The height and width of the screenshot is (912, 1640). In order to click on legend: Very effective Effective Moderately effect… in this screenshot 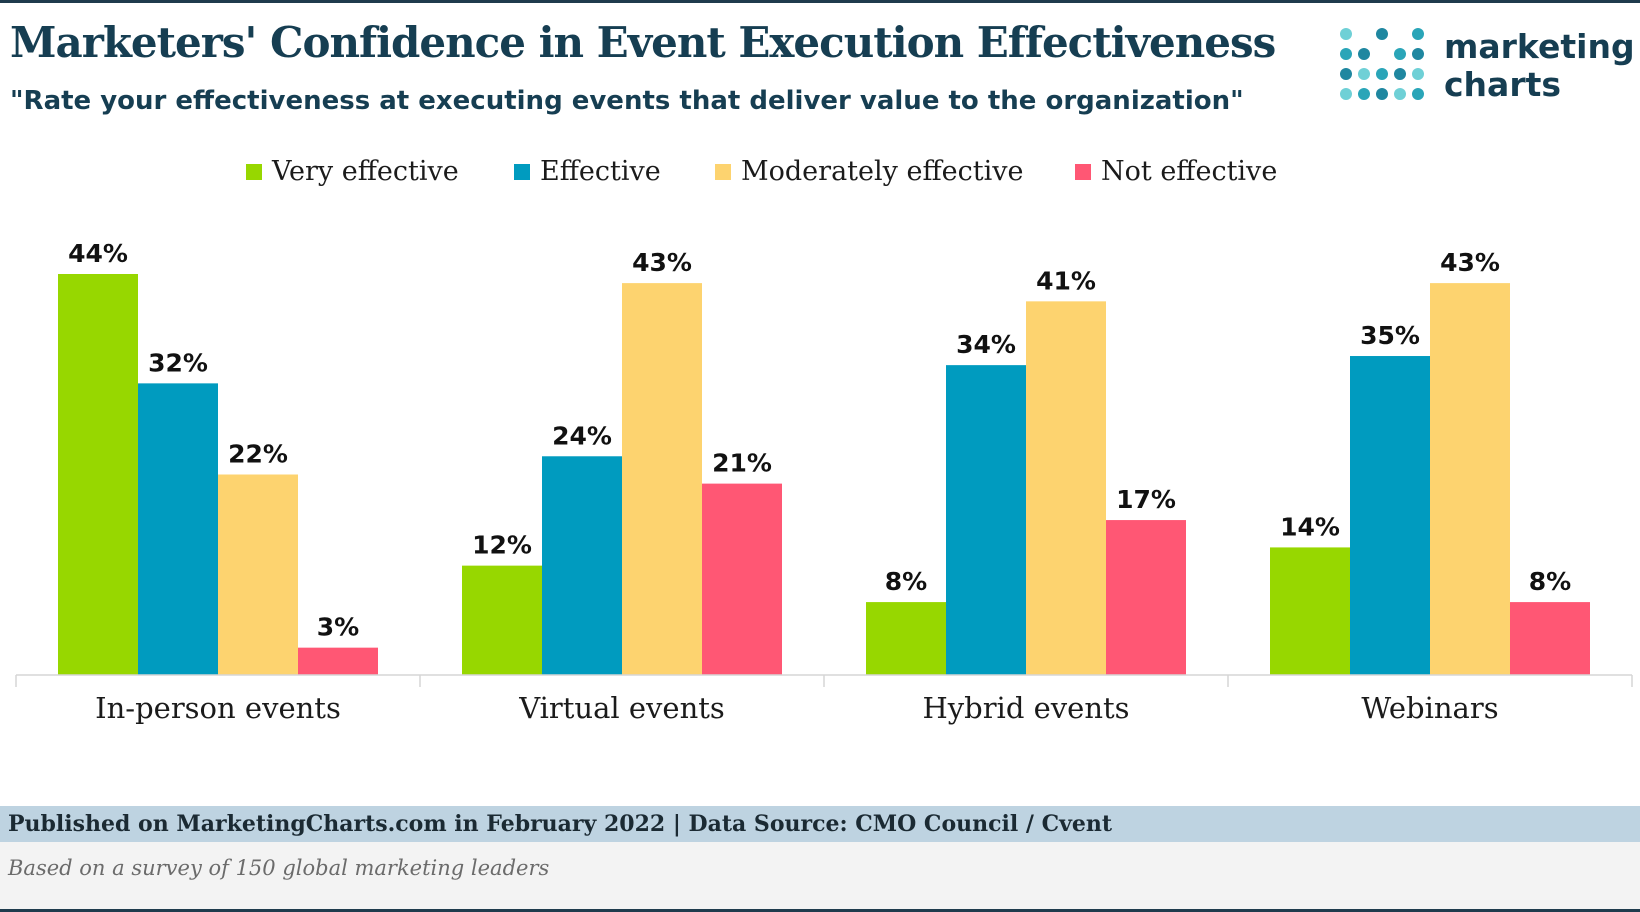, I will do `click(761, 171)`.